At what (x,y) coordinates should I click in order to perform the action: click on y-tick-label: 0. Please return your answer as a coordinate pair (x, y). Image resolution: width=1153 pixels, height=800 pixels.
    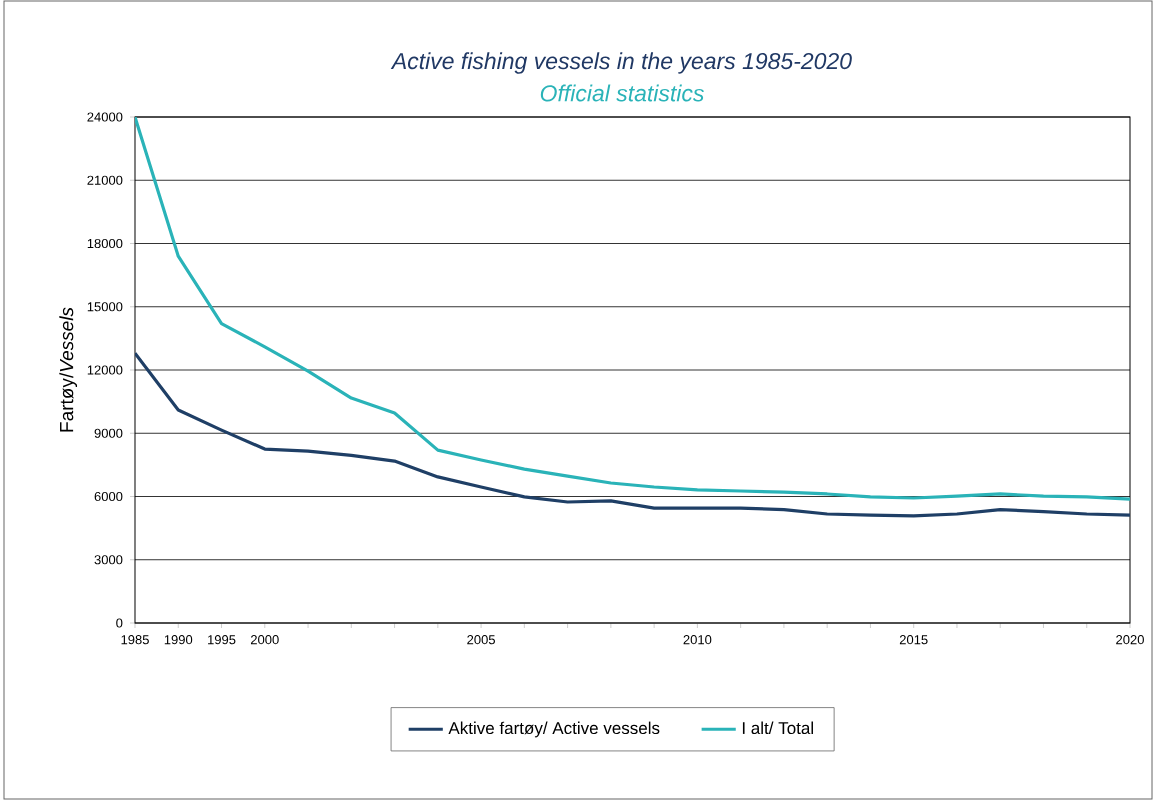
    Looking at the image, I should click on (119, 623).